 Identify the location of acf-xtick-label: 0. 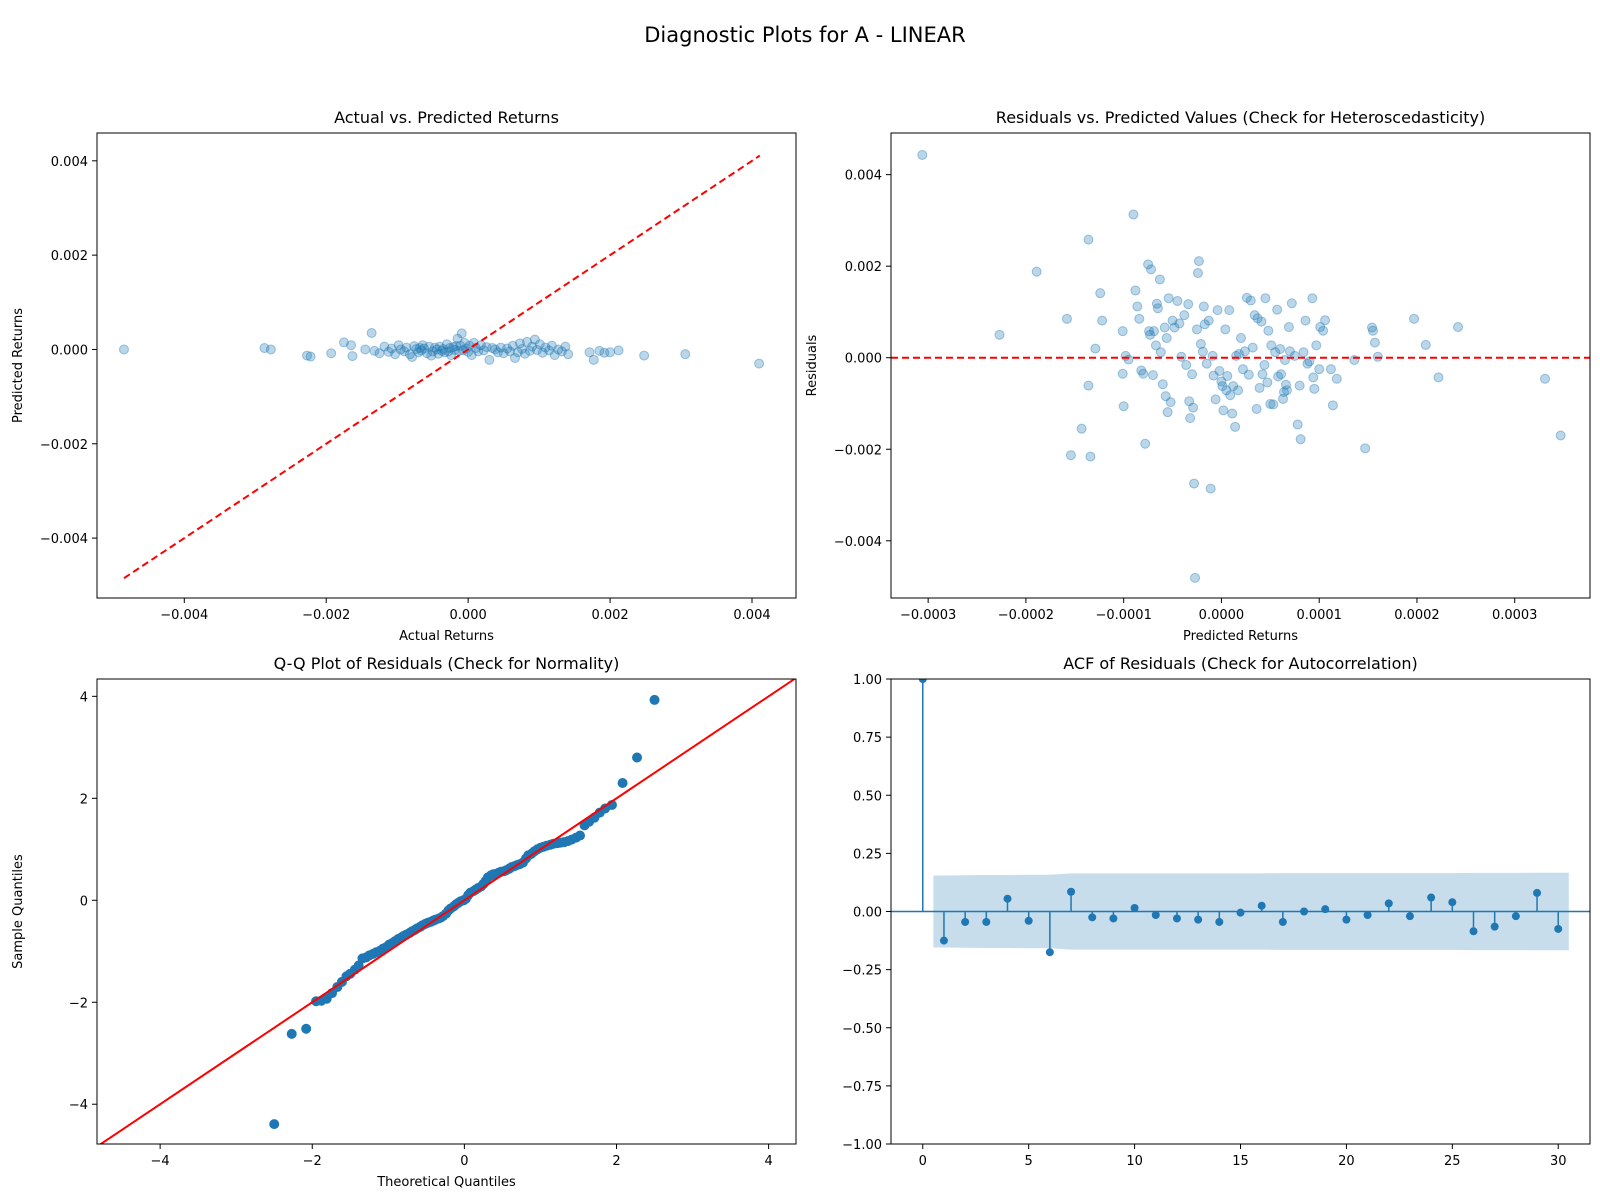
(923, 1161).